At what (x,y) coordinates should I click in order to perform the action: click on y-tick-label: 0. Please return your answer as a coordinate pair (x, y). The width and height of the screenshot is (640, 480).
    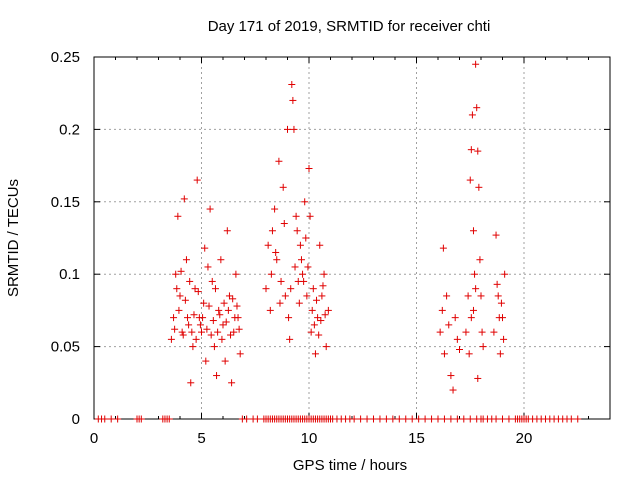
    Looking at the image, I should click on (76, 419).